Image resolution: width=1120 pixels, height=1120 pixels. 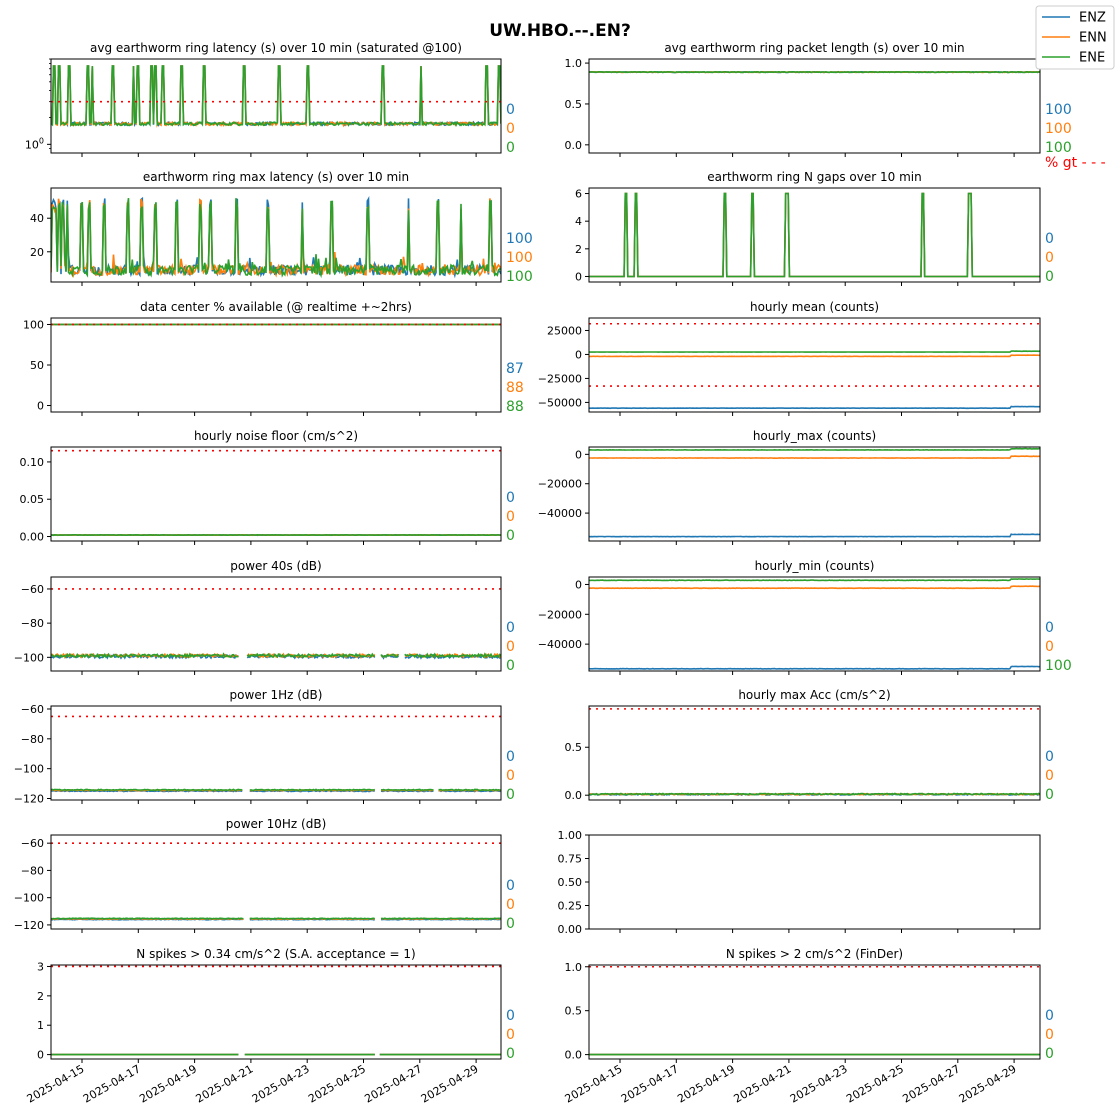 What do you see at coordinates (570, 882) in the screenshot?
I see `y-tick-label: 0.50` at bounding box center [570, 882].